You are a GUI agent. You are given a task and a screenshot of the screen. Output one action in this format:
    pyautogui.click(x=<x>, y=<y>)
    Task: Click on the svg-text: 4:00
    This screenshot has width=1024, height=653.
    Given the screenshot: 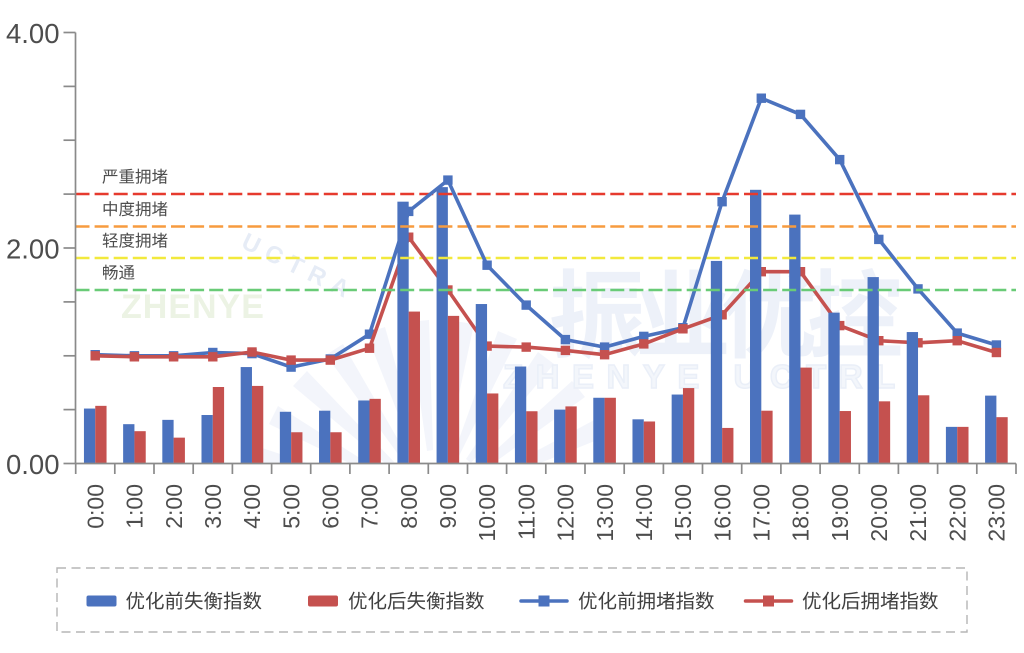 What is the action you would take?
    pyautogui.click(x=252, y=506)
    